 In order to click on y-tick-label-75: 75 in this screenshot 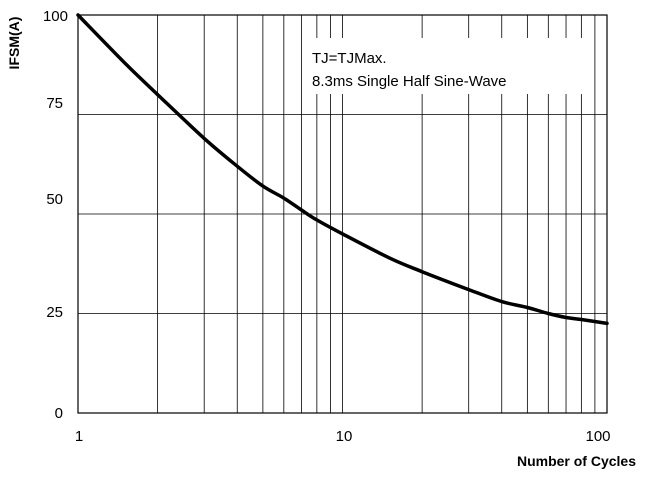, I will do `click(54, 103)`.